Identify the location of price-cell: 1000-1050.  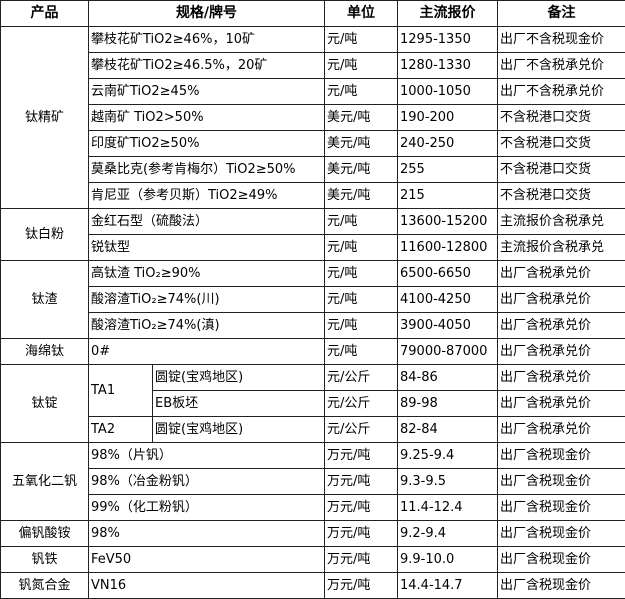
(447, 91).